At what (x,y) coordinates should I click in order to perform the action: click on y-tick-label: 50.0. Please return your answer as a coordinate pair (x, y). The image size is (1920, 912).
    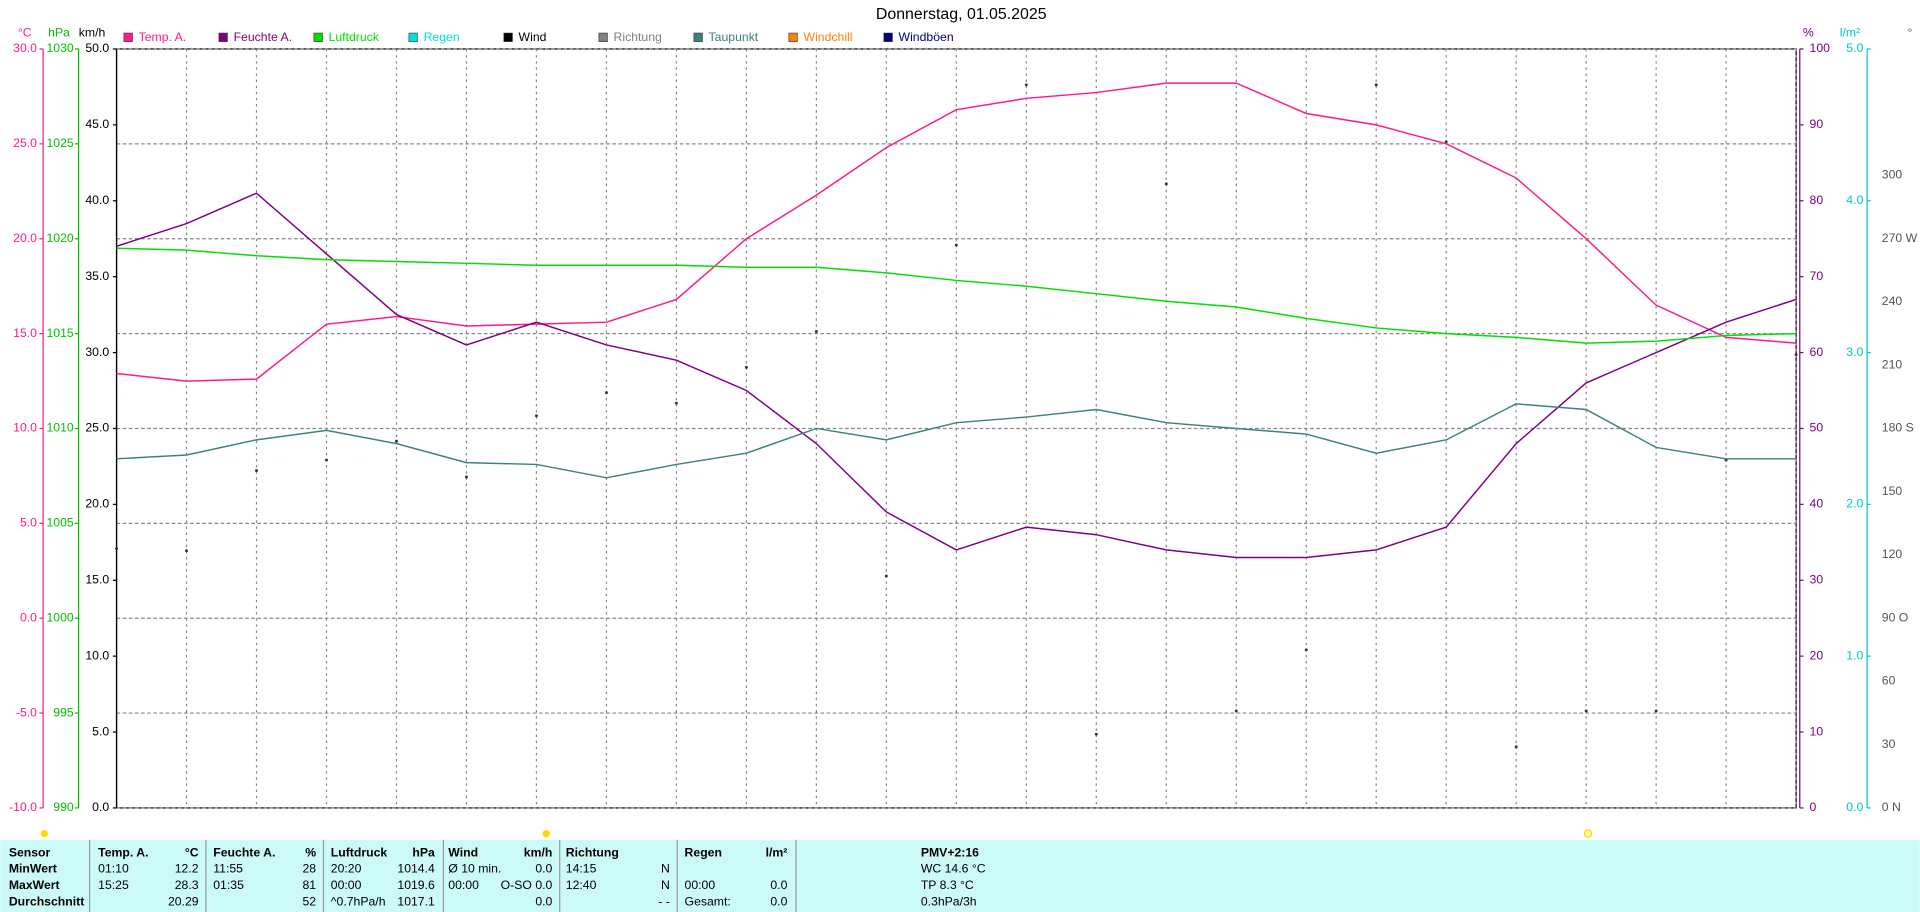
    Looking at the image, I should click on (97, 48).